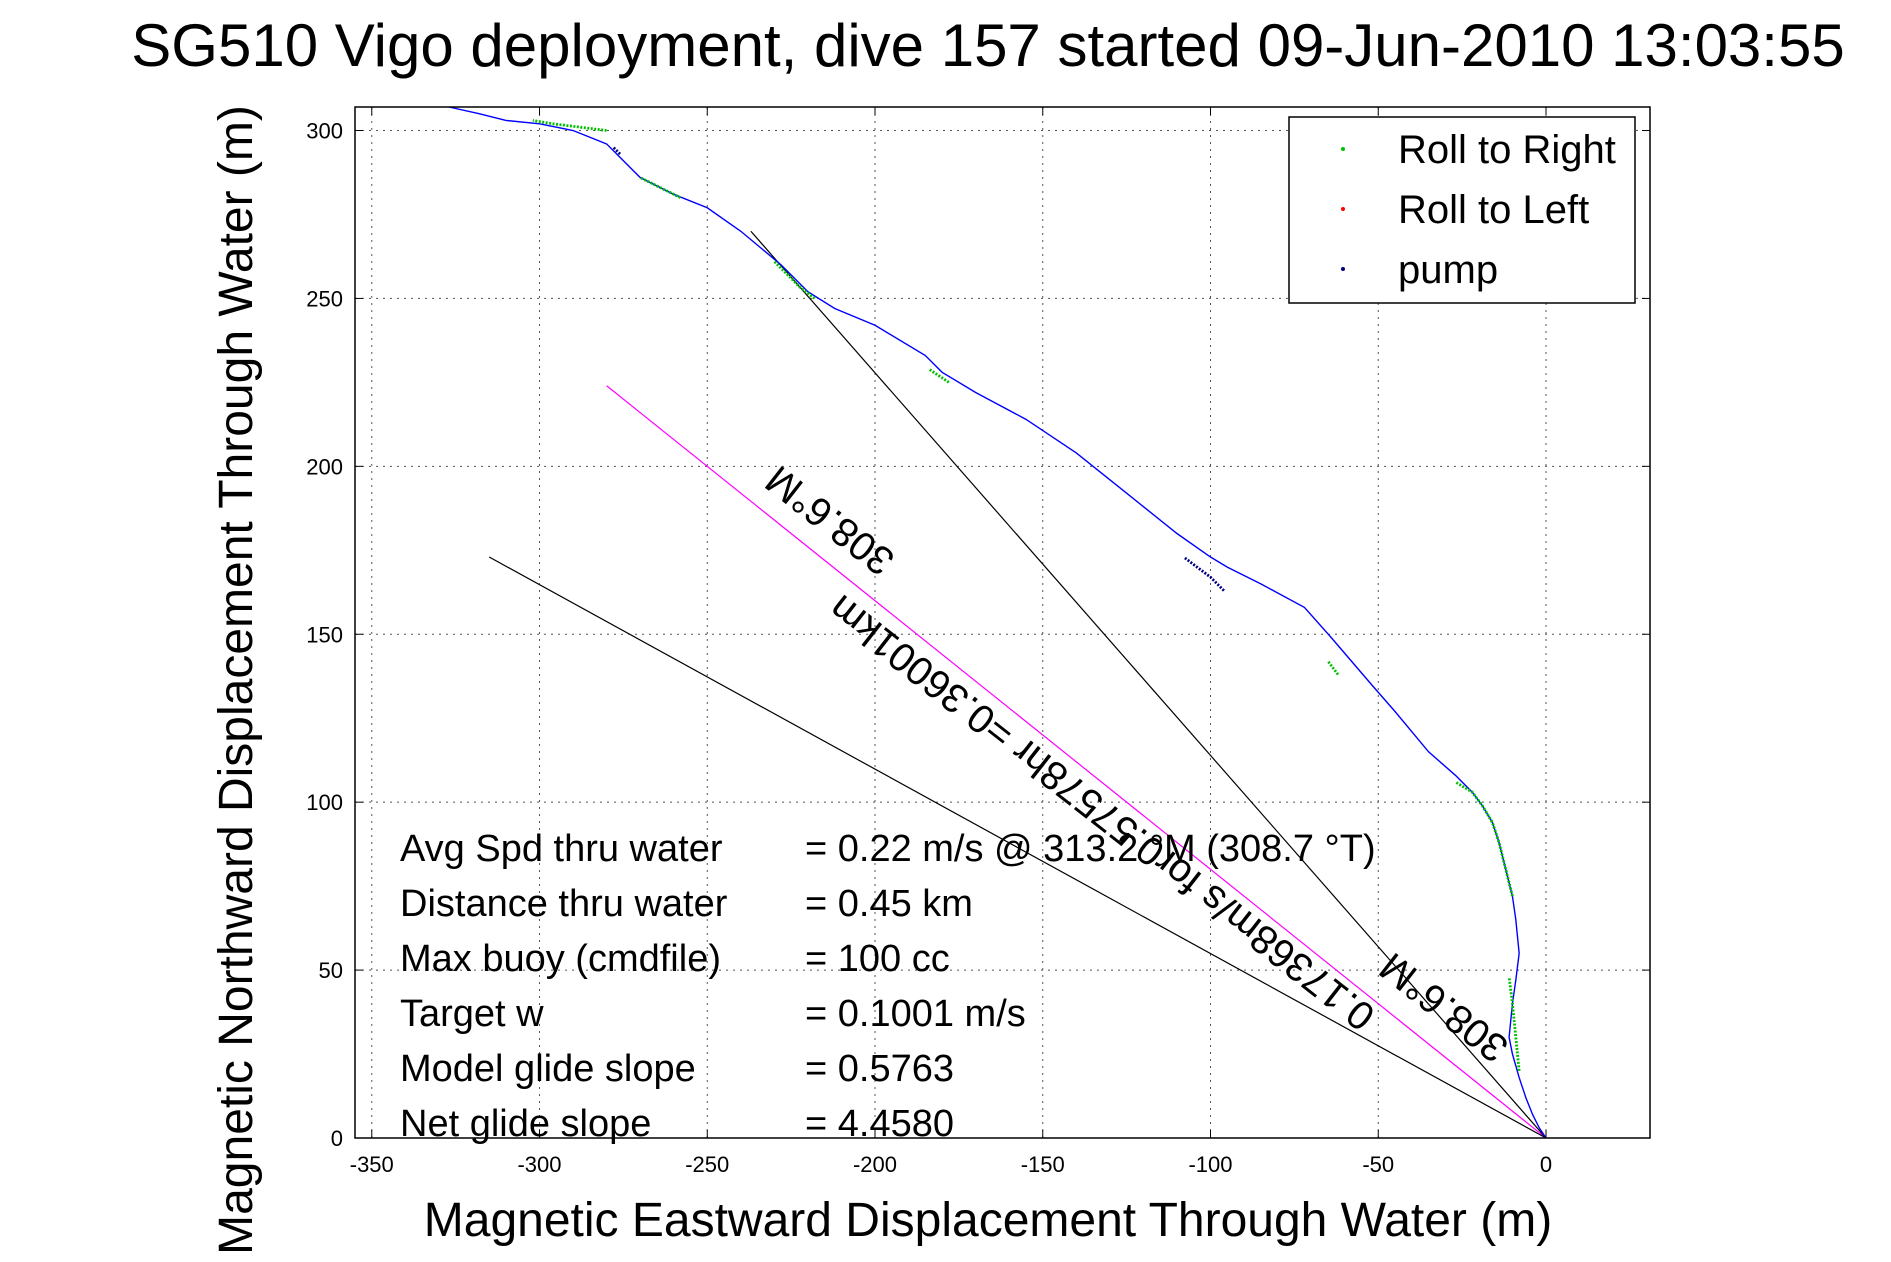  What do you see at coordinates (324, 802) in the screenshot?
I see `y-tick-label: 100` at bounding box center [324, 802].